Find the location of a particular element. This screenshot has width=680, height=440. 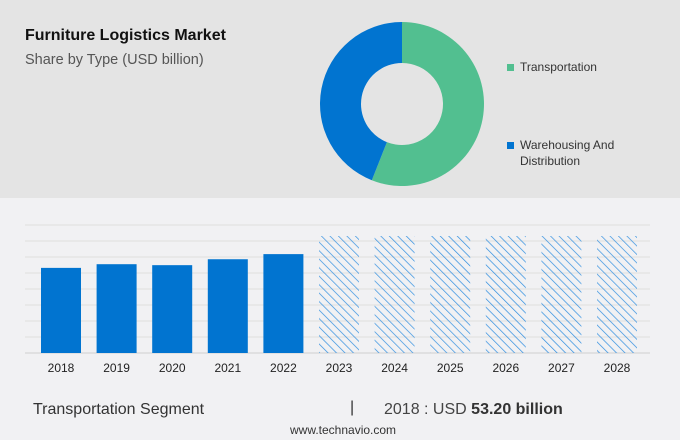

legend-swatch-transportation is located at coordinates (510, 67).